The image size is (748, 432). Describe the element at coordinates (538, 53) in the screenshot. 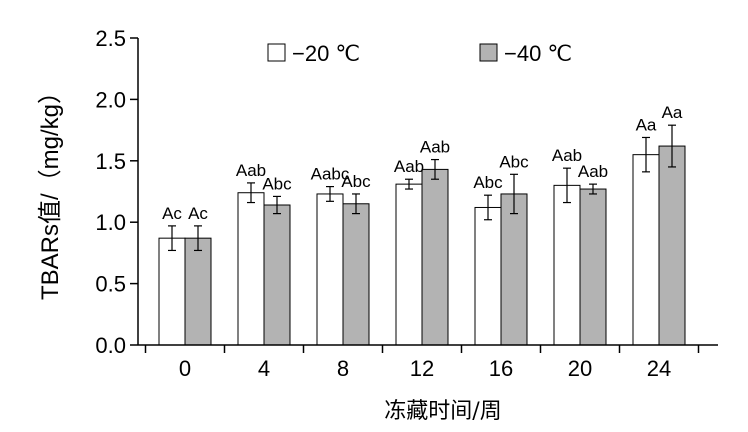

I see `legend-label: −40 ℃` at that location.